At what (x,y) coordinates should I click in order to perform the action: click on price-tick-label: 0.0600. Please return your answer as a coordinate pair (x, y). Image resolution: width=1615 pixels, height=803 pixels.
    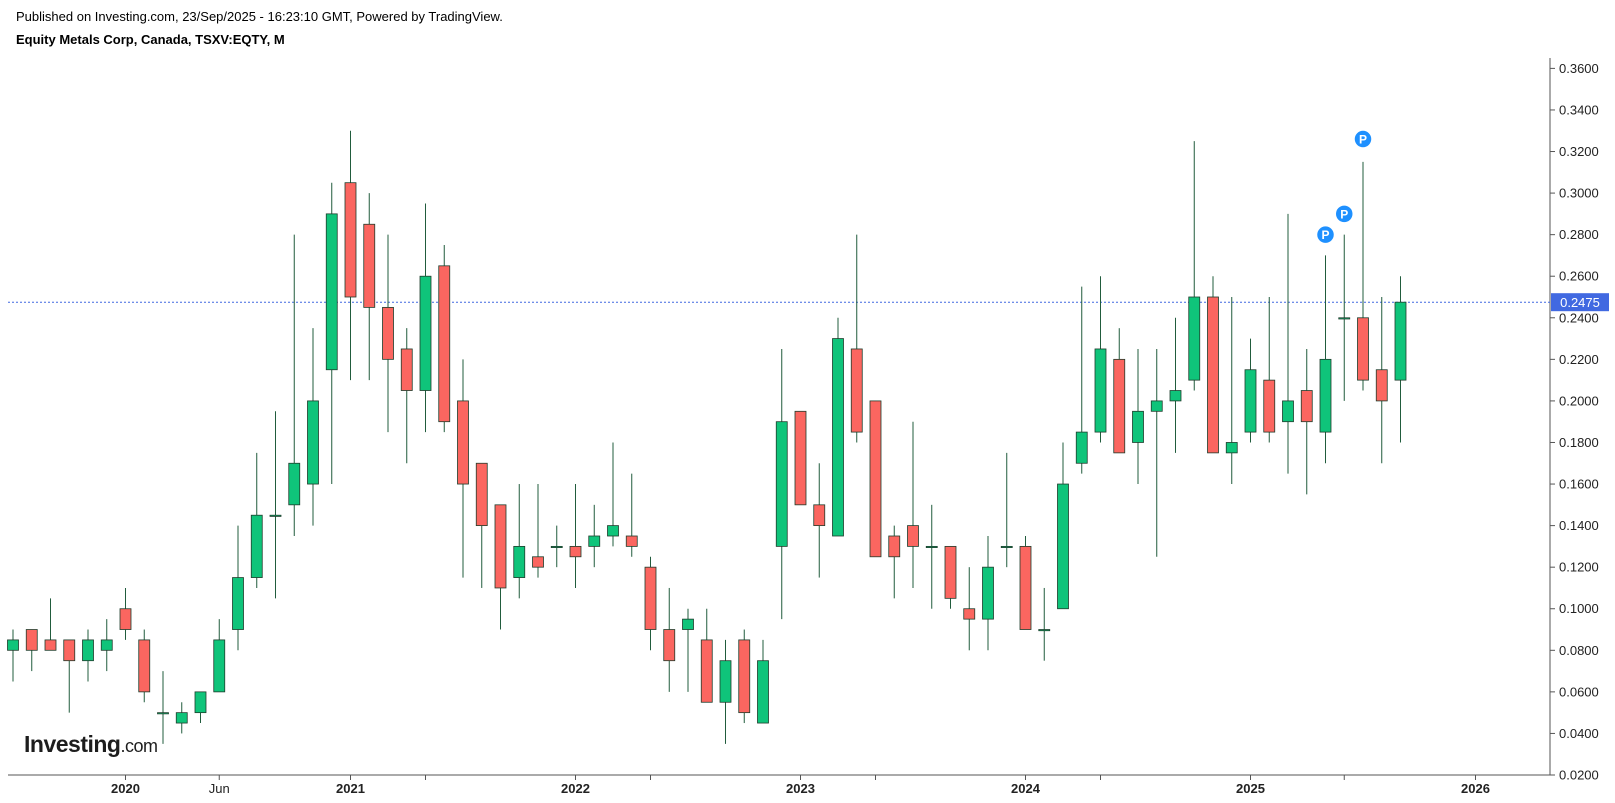
    Looking at the image, I should click on (1579, 691).